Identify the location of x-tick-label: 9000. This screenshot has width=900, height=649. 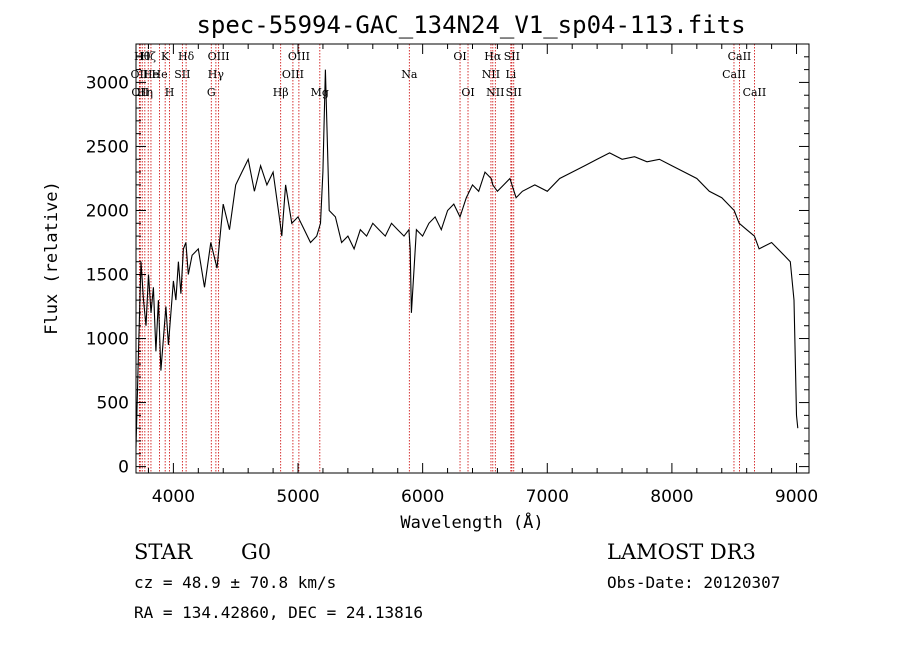
(796, 497).